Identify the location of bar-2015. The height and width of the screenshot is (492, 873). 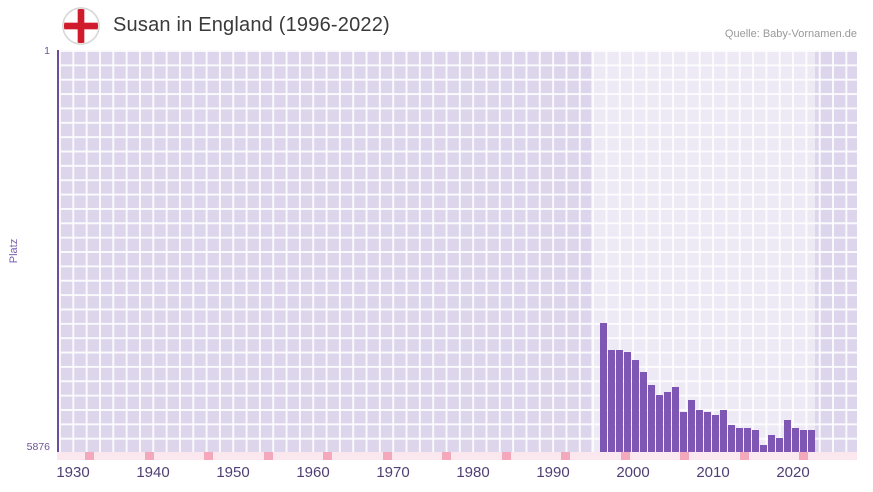
(755, 440).